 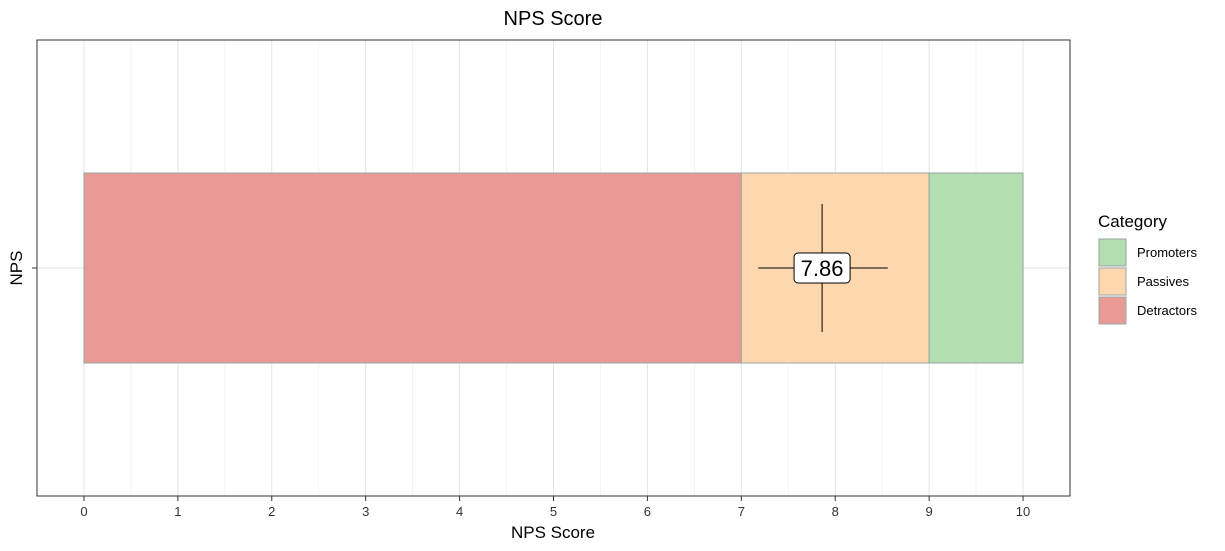 I want to click on x-tick-label: 6, so click(x=647, y=511).